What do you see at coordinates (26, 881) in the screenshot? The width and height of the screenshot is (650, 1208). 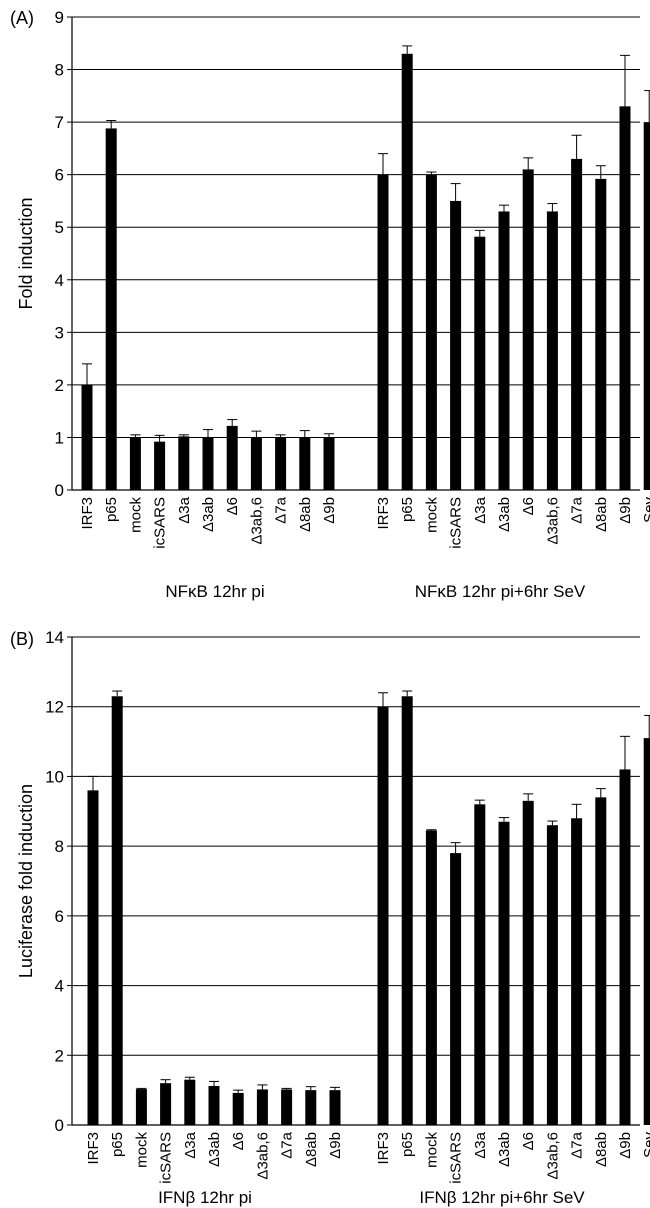 I see `y-axis-title: Luciferase fold induction` at bounding box center [26, 881].